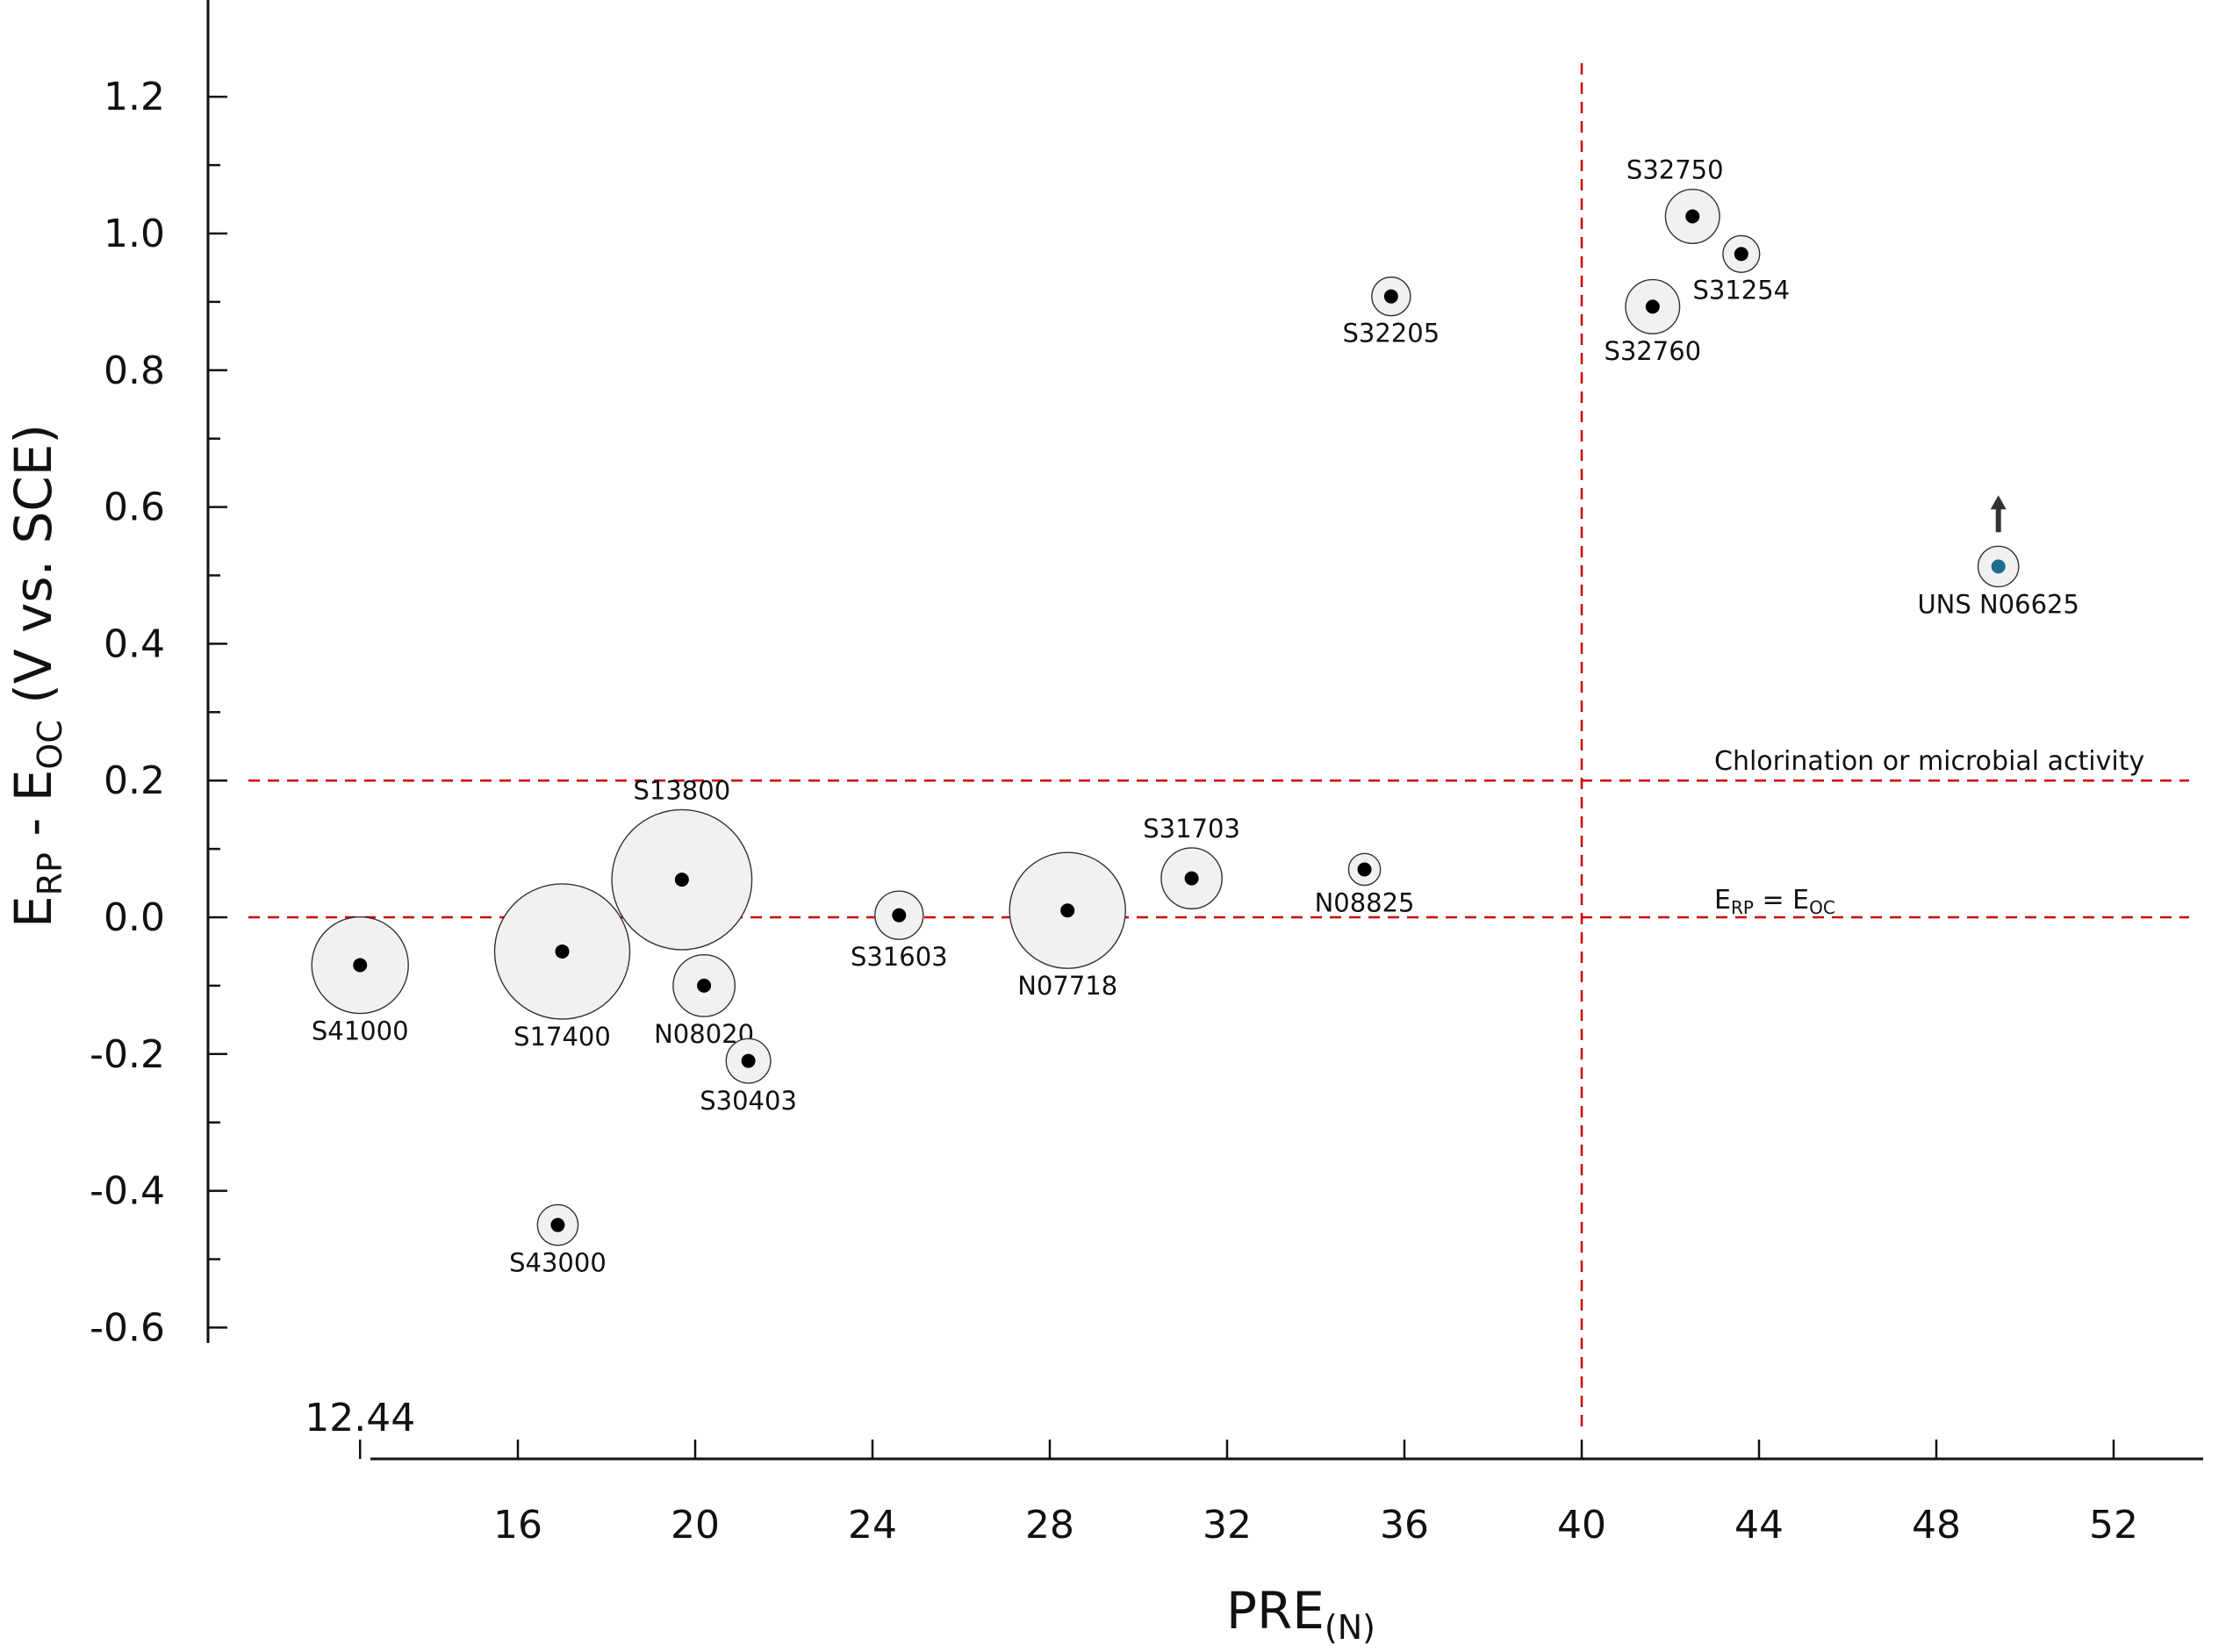 The width and height of the screenshot is (2233, 1652). Describe the element at coordinates (1191, 829) in the screenshot. I see `point-label: S31703` at that location.